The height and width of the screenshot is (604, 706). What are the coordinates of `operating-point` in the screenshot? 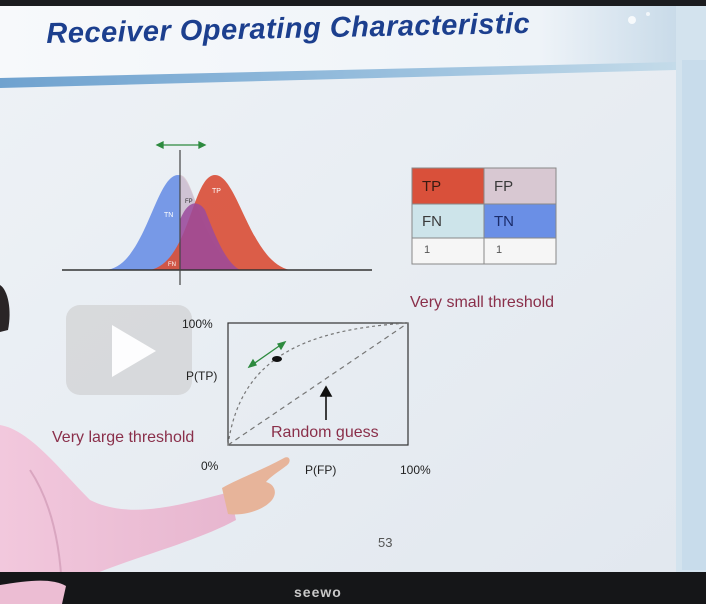 It's located at (277, 359).